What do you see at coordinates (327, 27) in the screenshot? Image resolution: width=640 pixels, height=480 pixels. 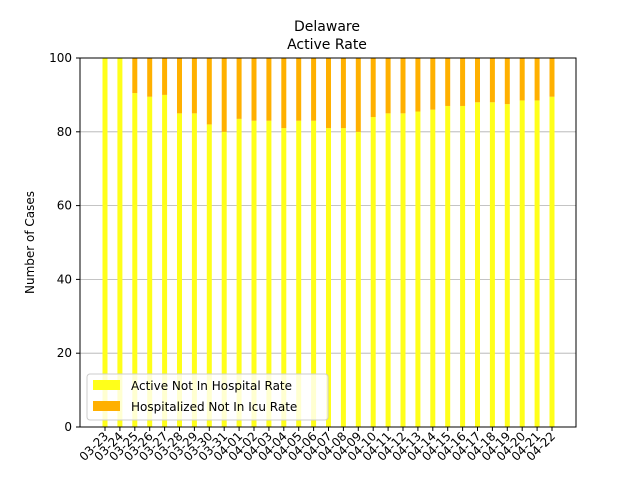 I see `chart-title: Delaware` at bounding box center [327, 27].